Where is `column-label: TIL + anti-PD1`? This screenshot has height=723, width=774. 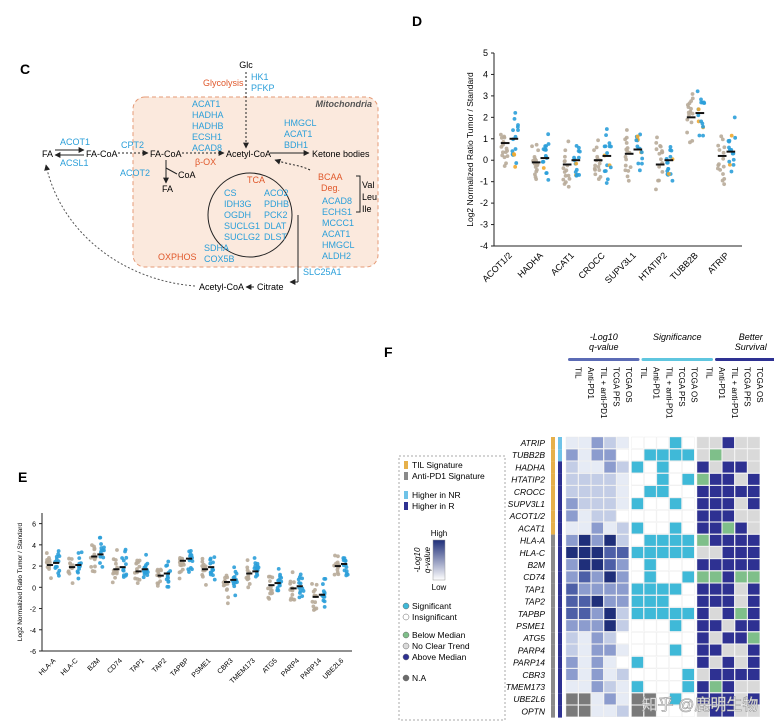 column-label: TIL + anti-PD1 is located at coordinates (668, 393).